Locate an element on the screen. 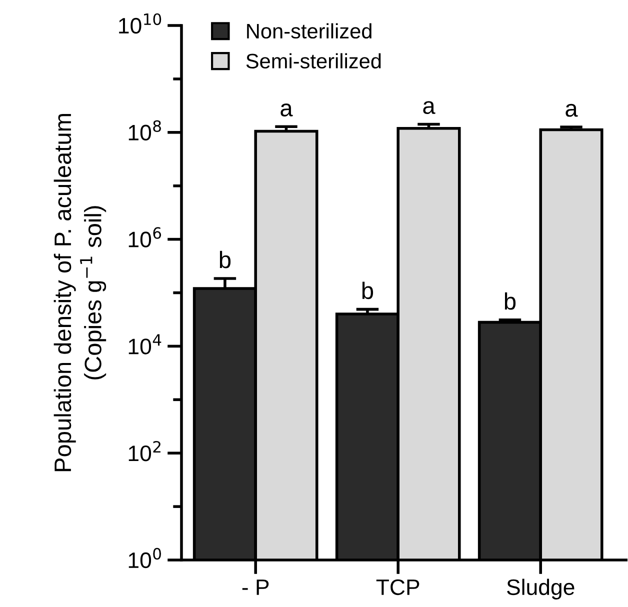 This screenshot has height=607, width=628. y-tick-label: 10$^{4}$ is located at coordinates (145, 344).